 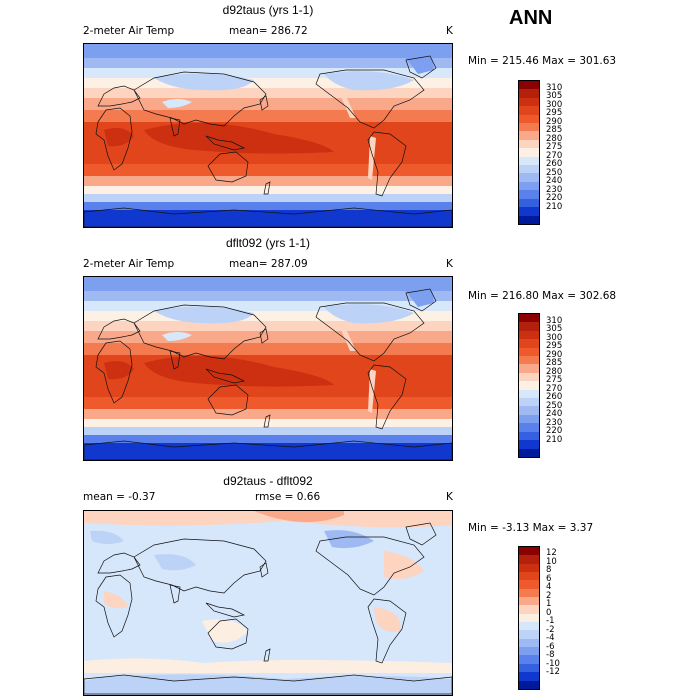 I want to click on colorbar-label: 210, so click(x=554, y=206).